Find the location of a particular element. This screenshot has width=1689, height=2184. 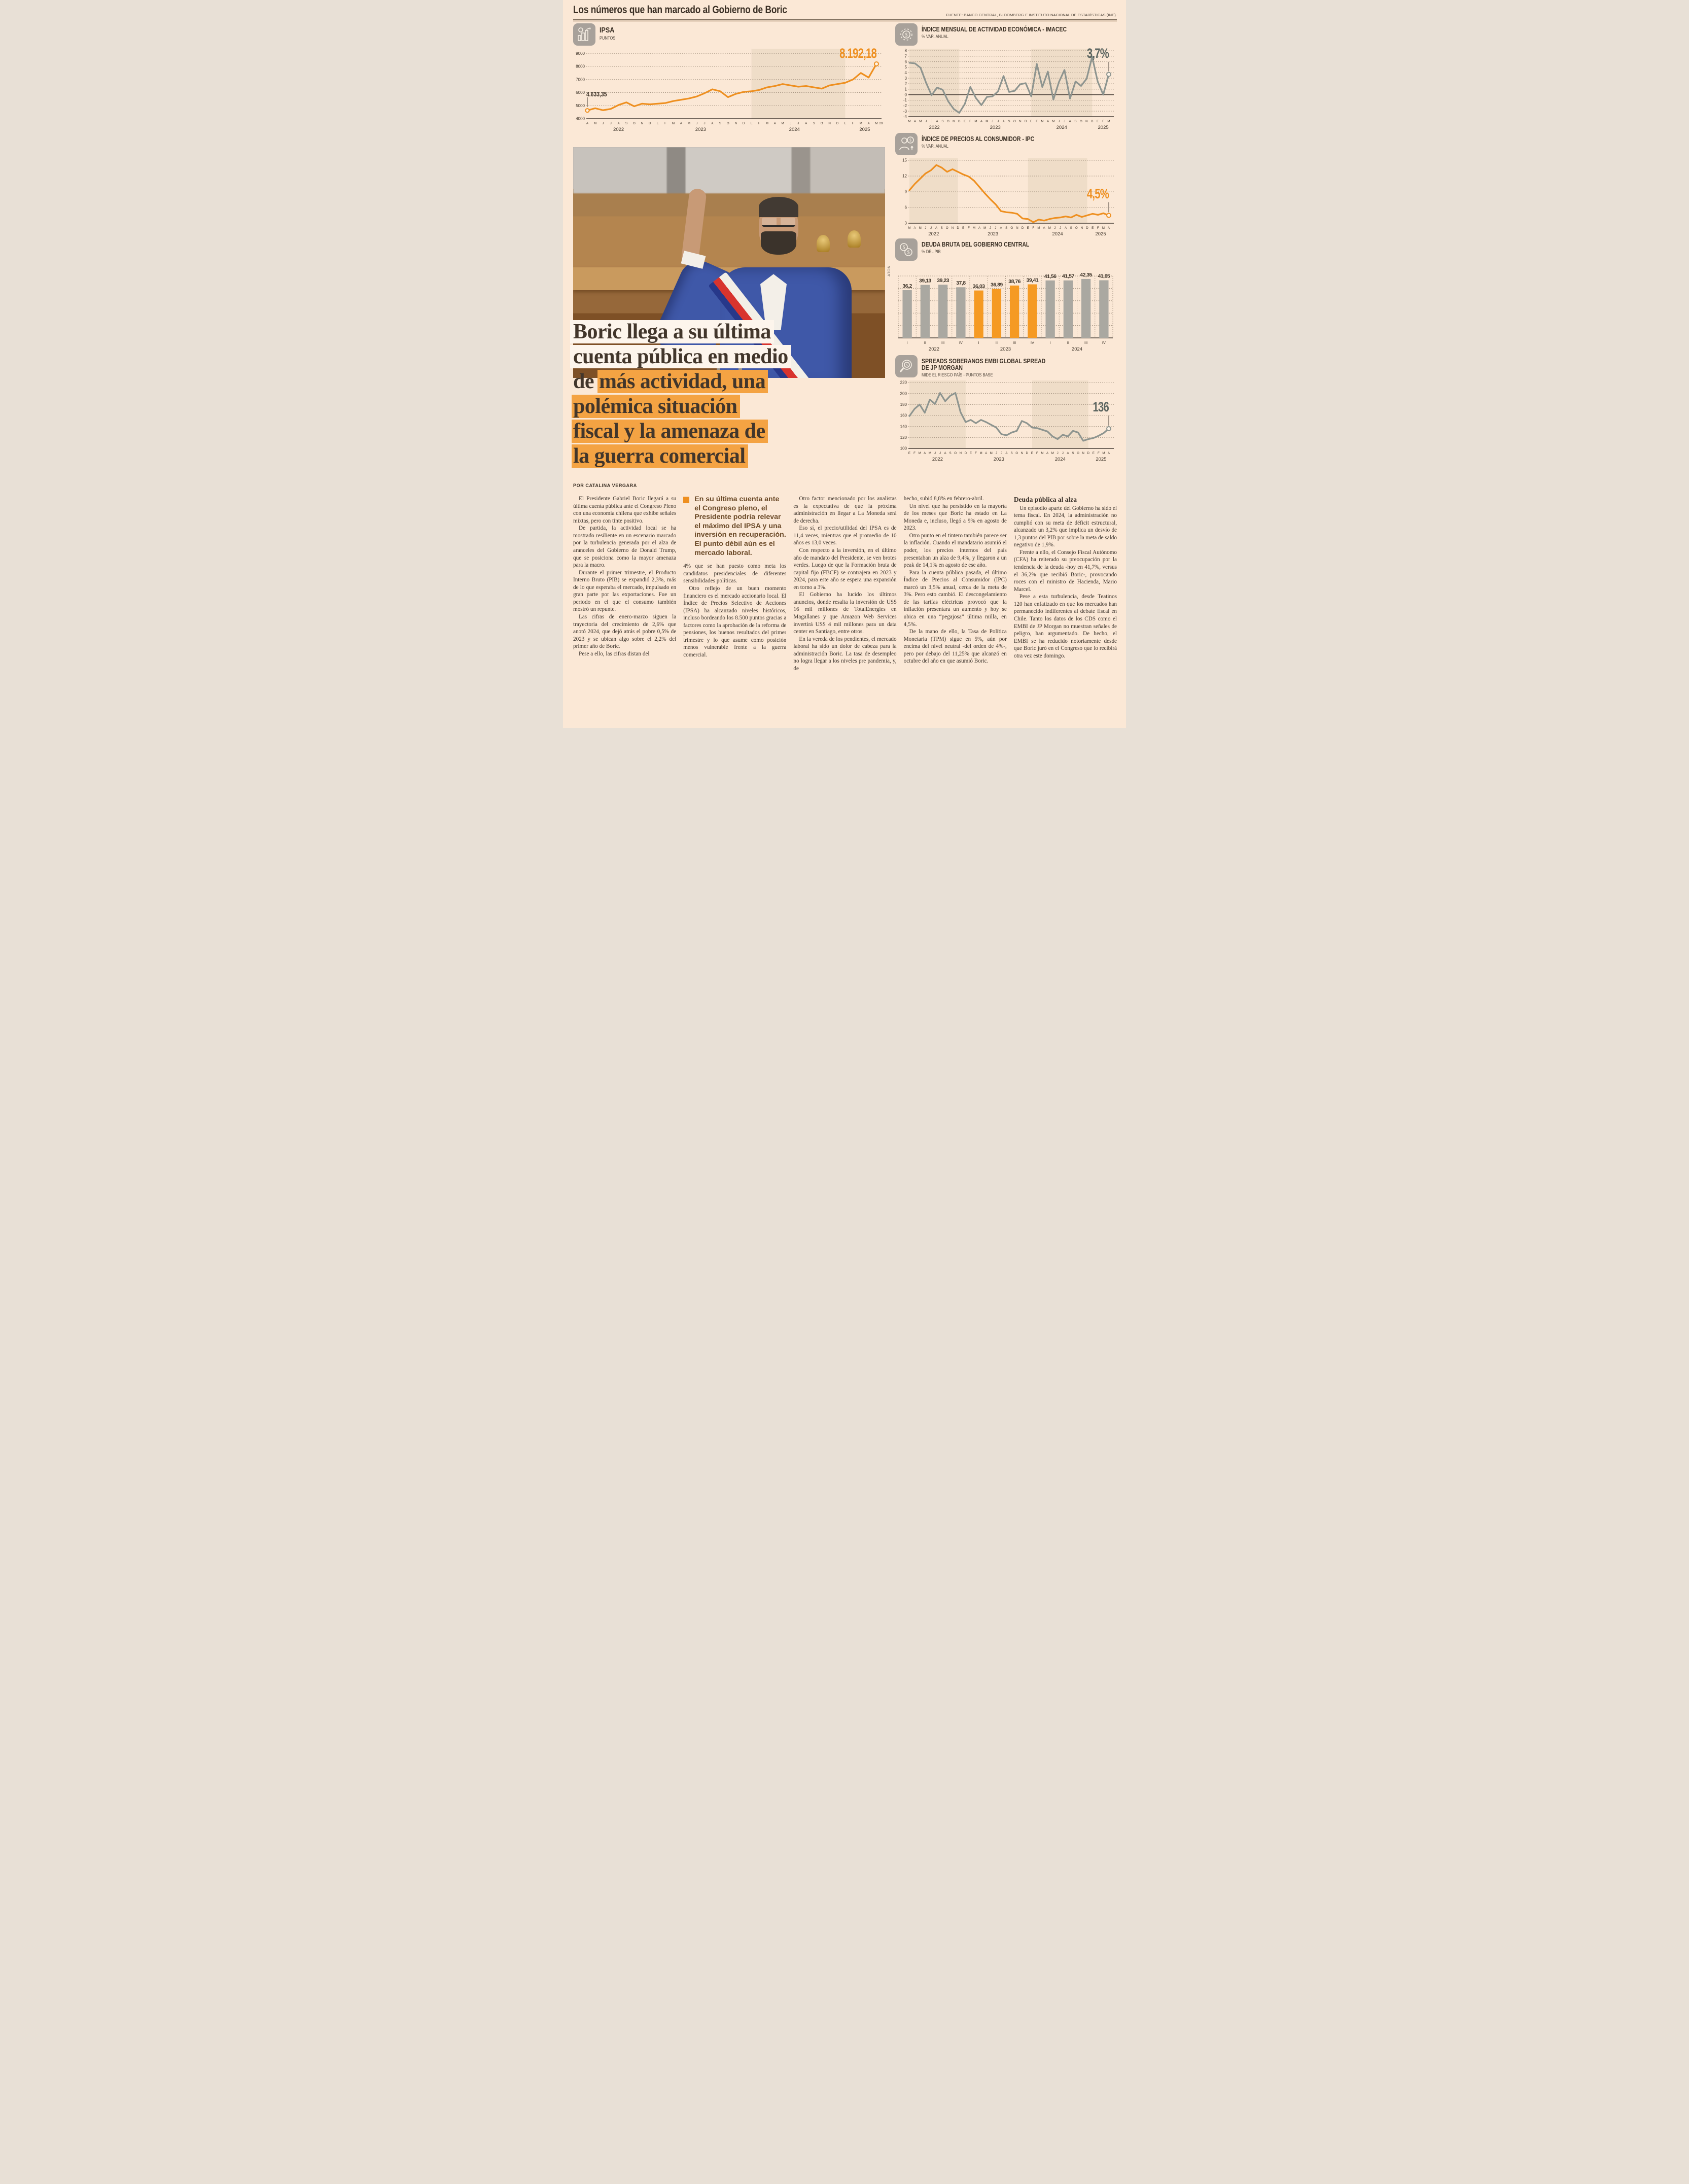

svg-text: 140 is located at coordinates (904, 427).